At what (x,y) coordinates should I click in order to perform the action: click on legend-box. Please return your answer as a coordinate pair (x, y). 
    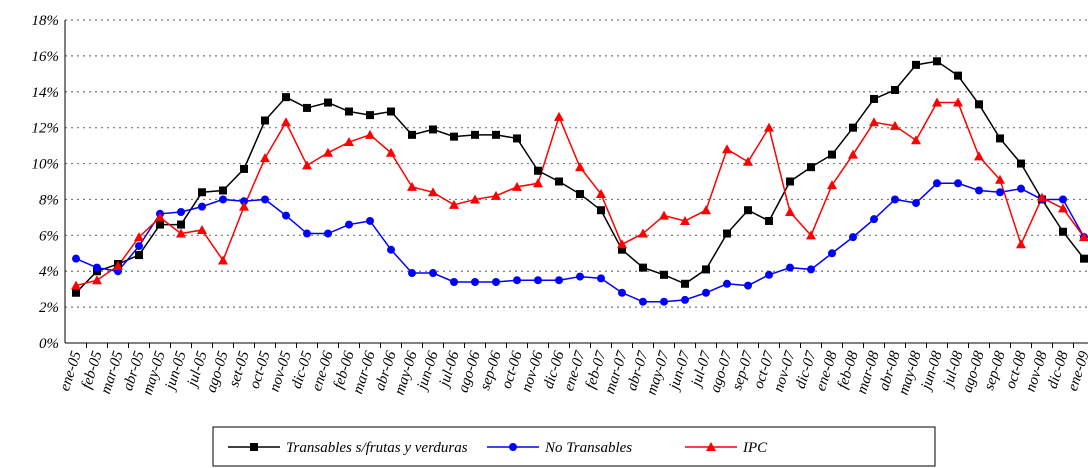
    Looking at the image, I should click on (574, 446).